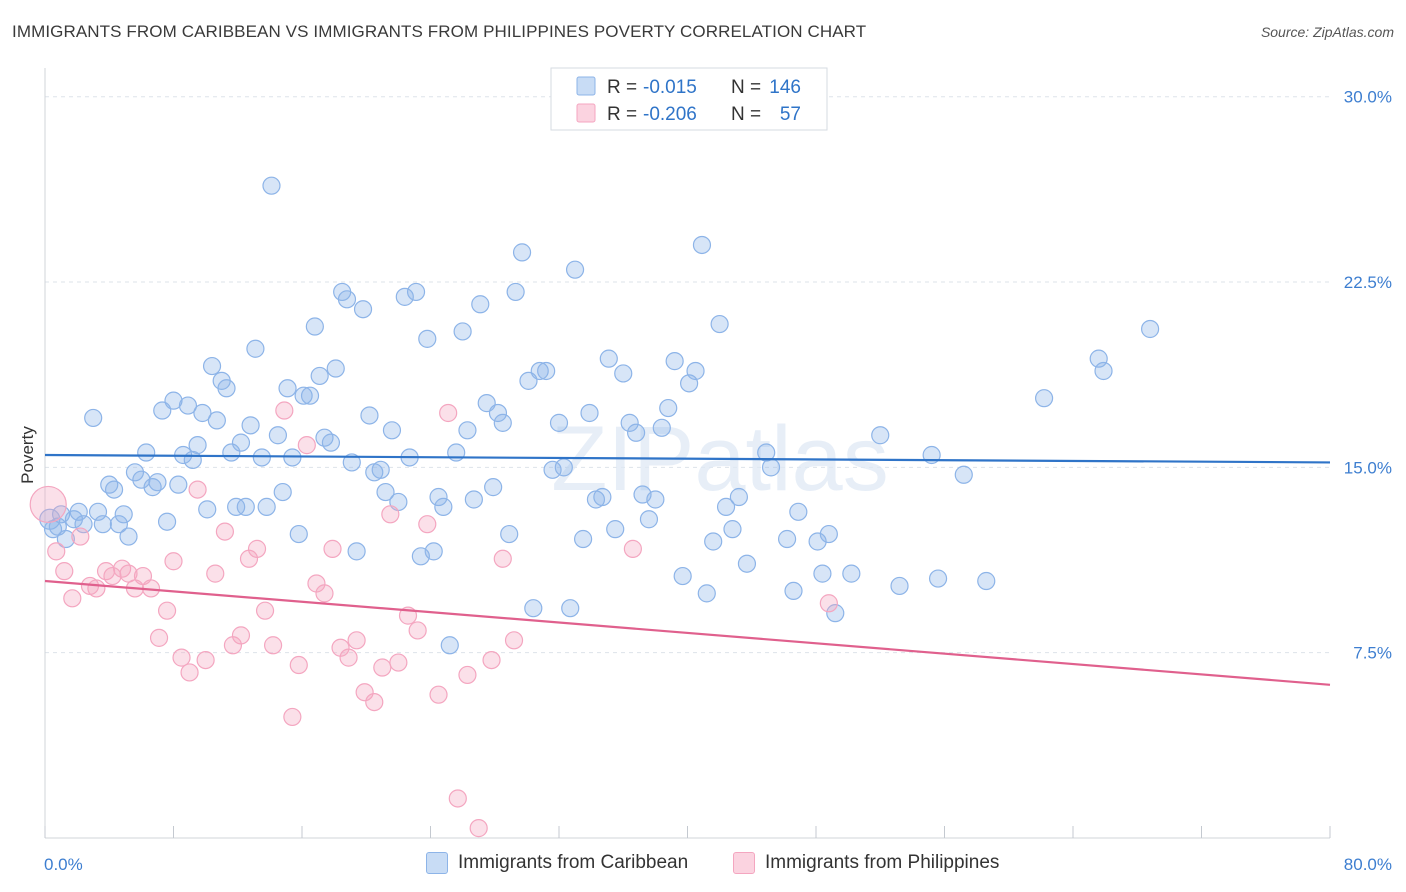 This screenshot has height=892, width=1406. Describe the element at coordinates (437, 863) in the screenshot. I see `legend-swatch-caribbean` at that location.